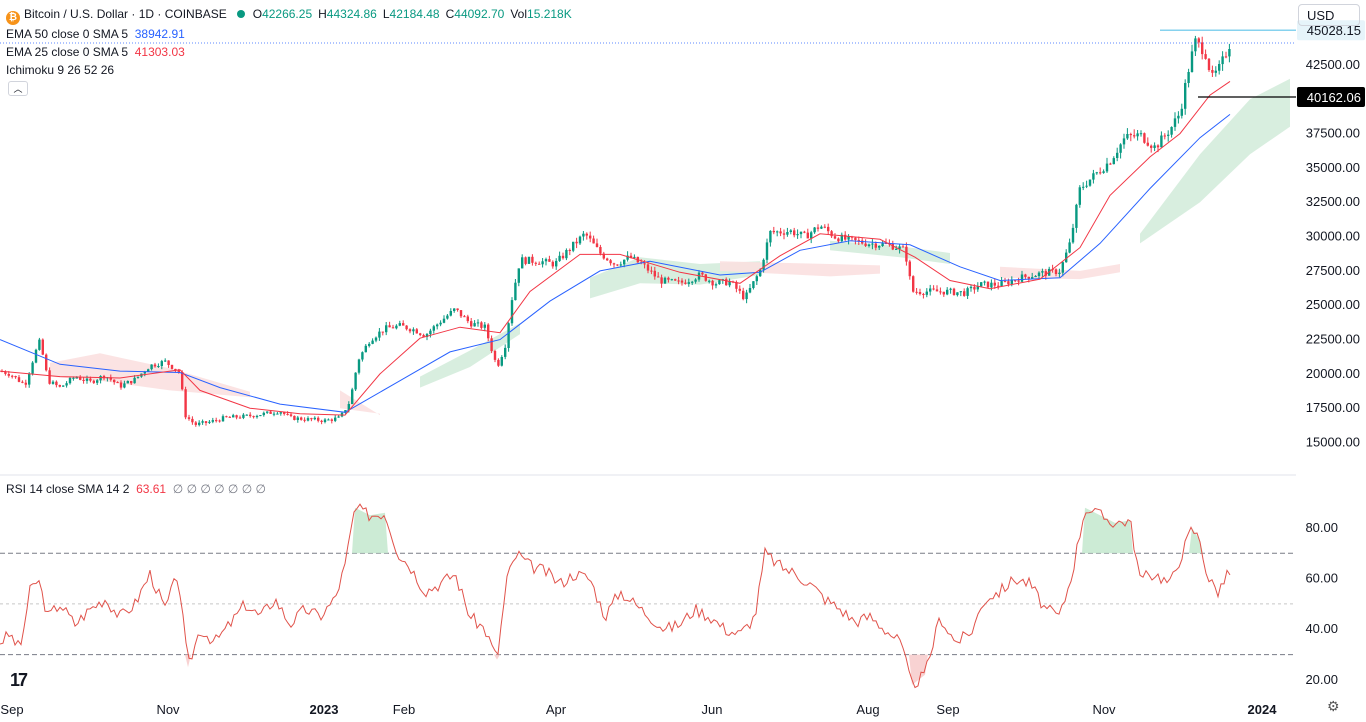 Image resolution: width=1366 pixels, height=722 pixels. What do you see at coordinates (1263, 709) in the screenshot?
I see `time-tick-label: 2024` at bounding box center [1263, 709].